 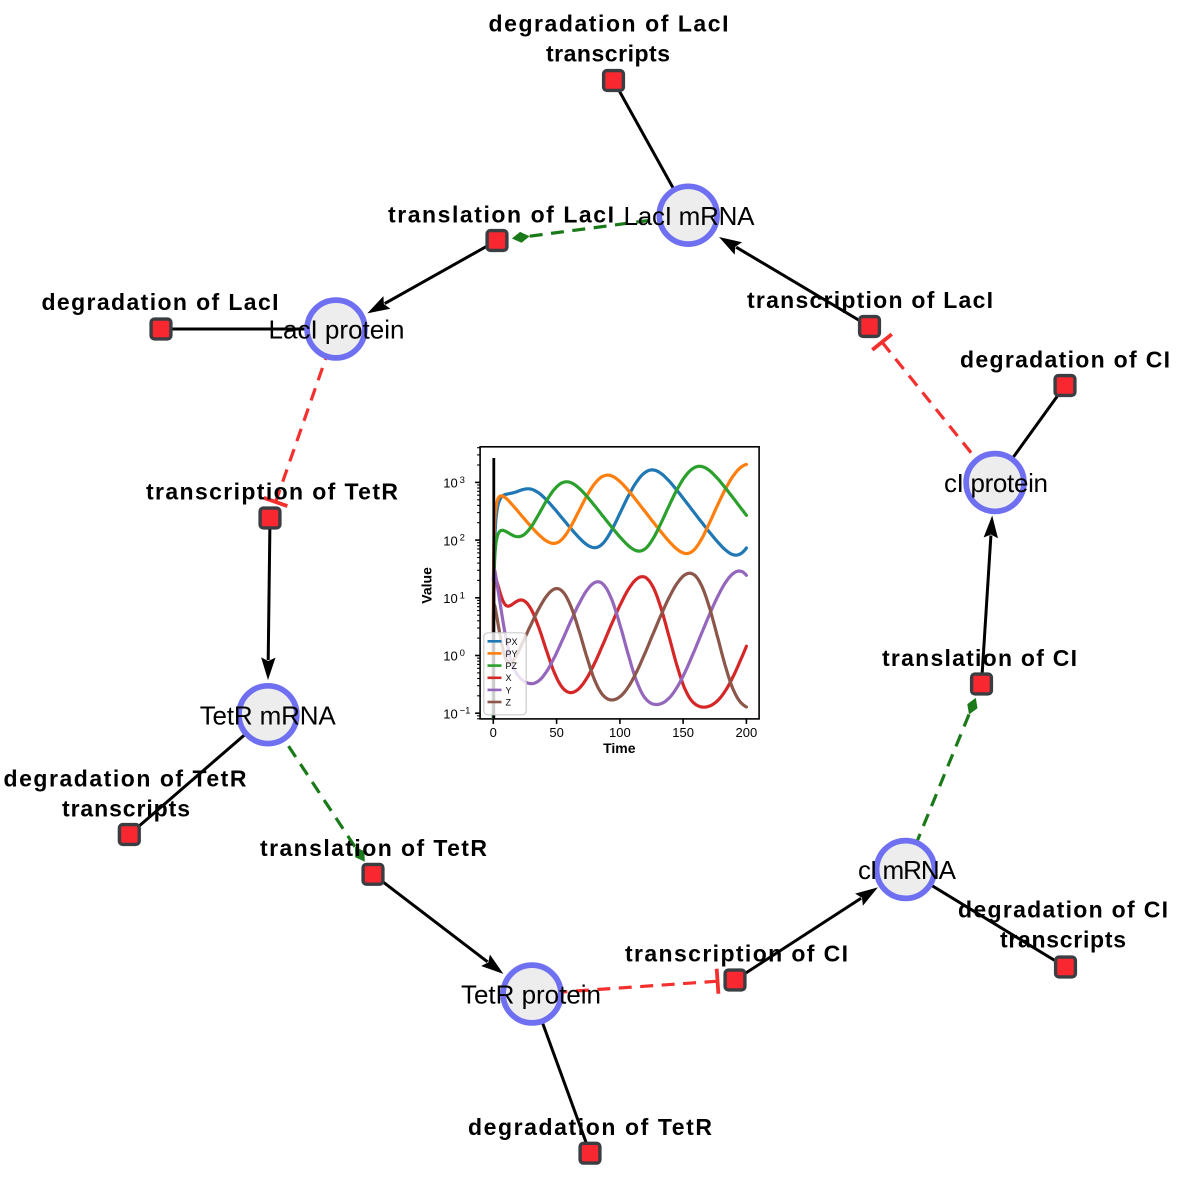 What do you see at coordinates (509, 678) in the screenshot?
I see `svg-text: X` at bounding box center [509, 678].